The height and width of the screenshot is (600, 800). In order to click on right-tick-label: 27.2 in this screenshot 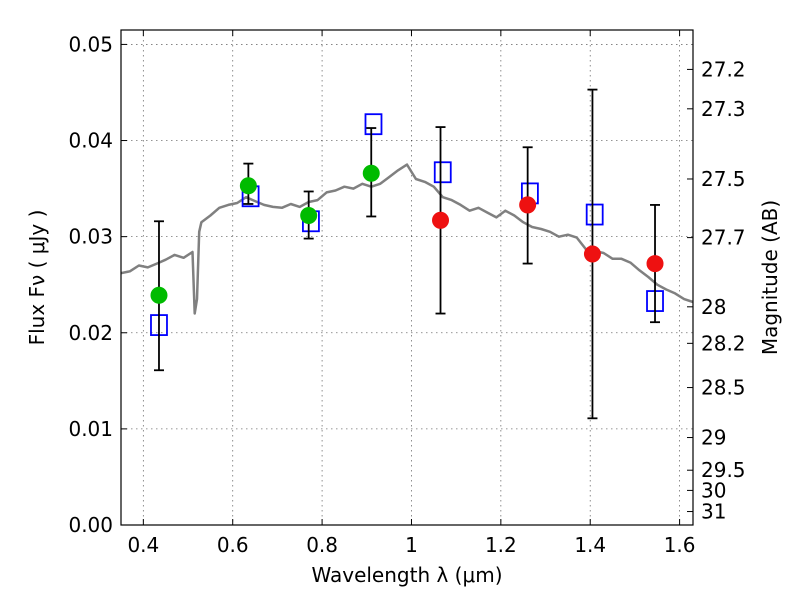, I will do `click(723, 69)`.